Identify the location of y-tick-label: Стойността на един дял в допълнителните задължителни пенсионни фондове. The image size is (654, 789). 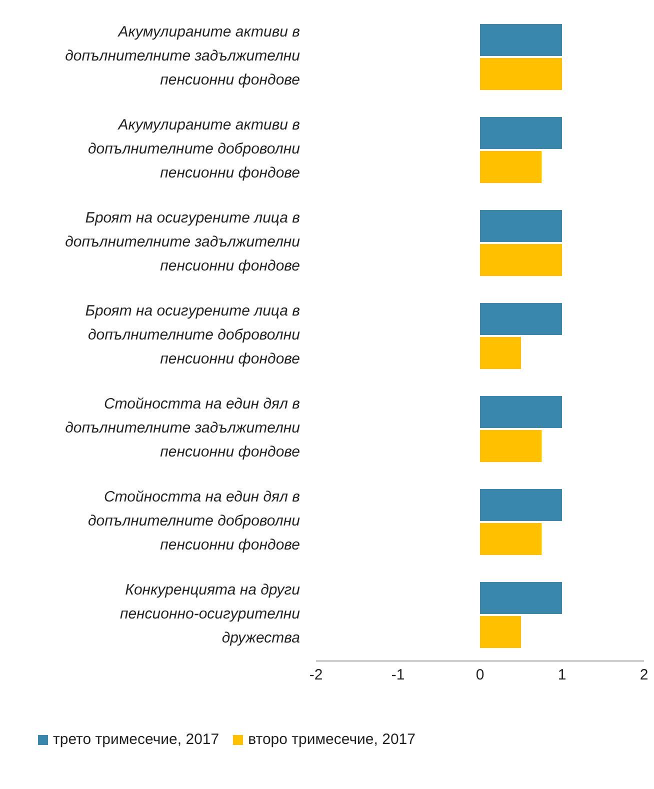
(183, 427).